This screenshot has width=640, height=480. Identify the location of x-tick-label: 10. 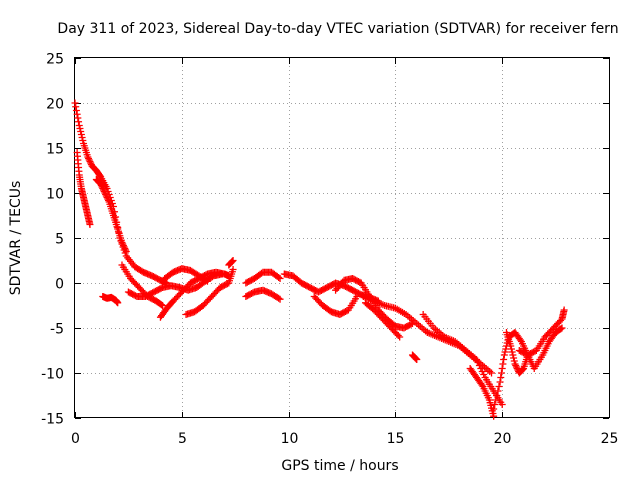
(290, 439).